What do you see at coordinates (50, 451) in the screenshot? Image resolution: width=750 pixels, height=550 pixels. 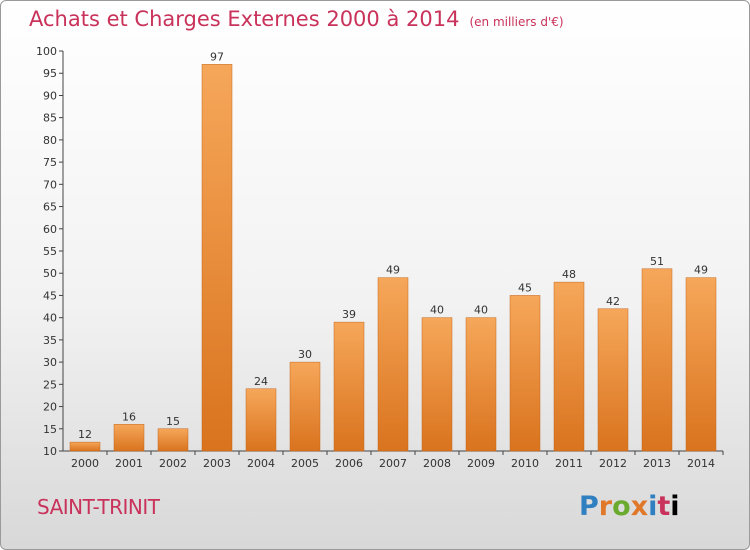 I see `y-tick-label: 10` at bounding box center [50, 451].